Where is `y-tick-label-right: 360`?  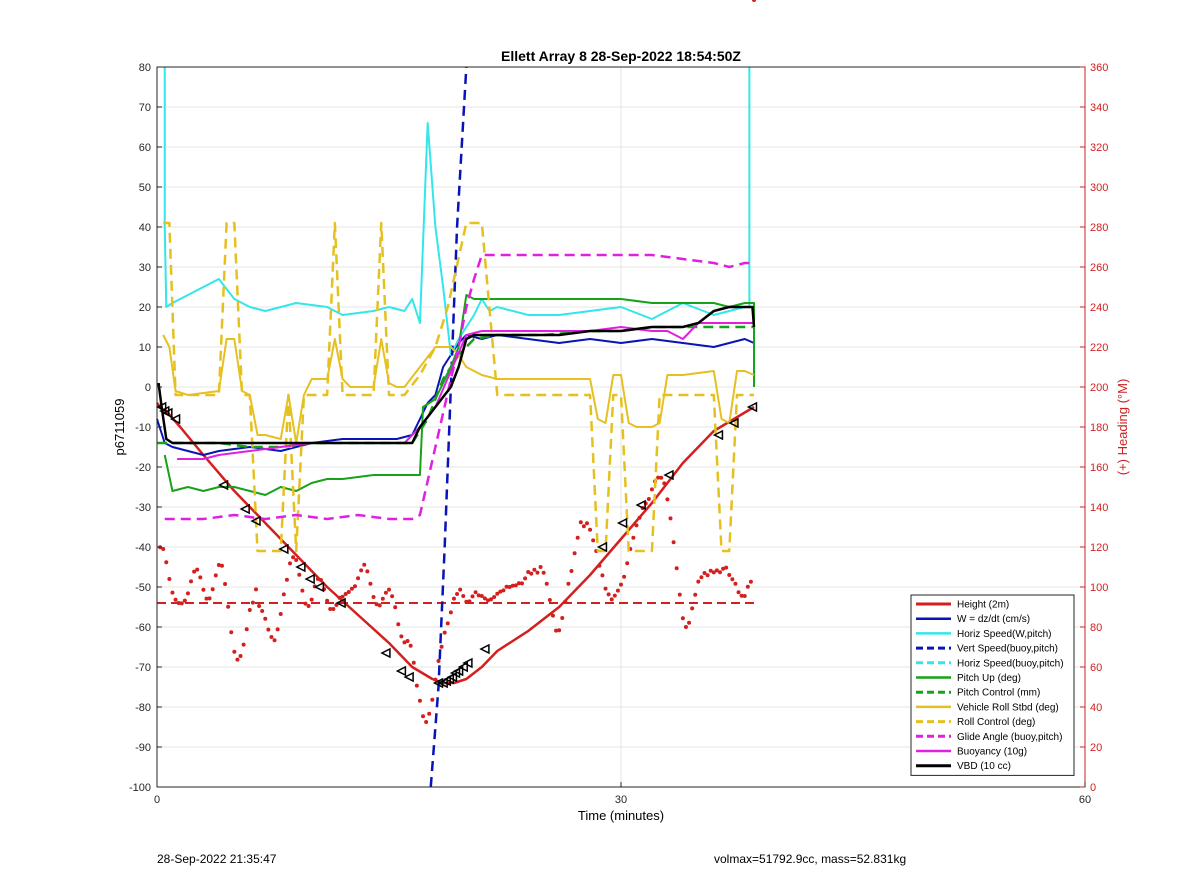
y-tick-label-right: 360 is located at coordinates (1099, 68).